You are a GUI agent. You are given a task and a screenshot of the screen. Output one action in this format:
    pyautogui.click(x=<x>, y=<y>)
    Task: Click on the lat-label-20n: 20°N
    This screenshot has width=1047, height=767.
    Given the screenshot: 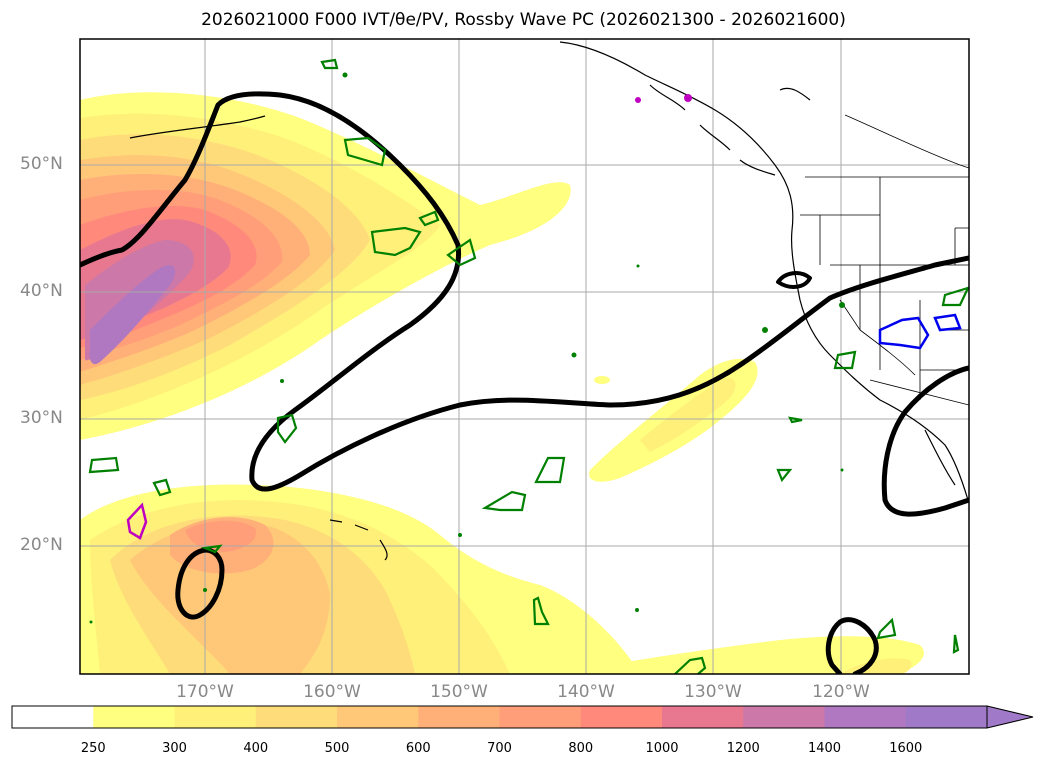 What is the action you would take?
    pyautogui.click(x=41, y=545)
    